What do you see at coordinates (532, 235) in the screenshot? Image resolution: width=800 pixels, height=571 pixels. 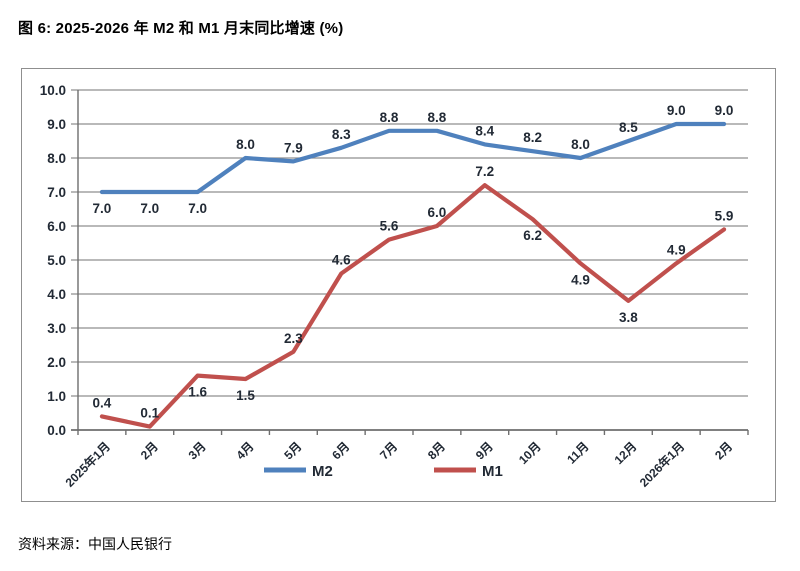 I see `svg-text: 6.2` at bounding box center [532, 235].